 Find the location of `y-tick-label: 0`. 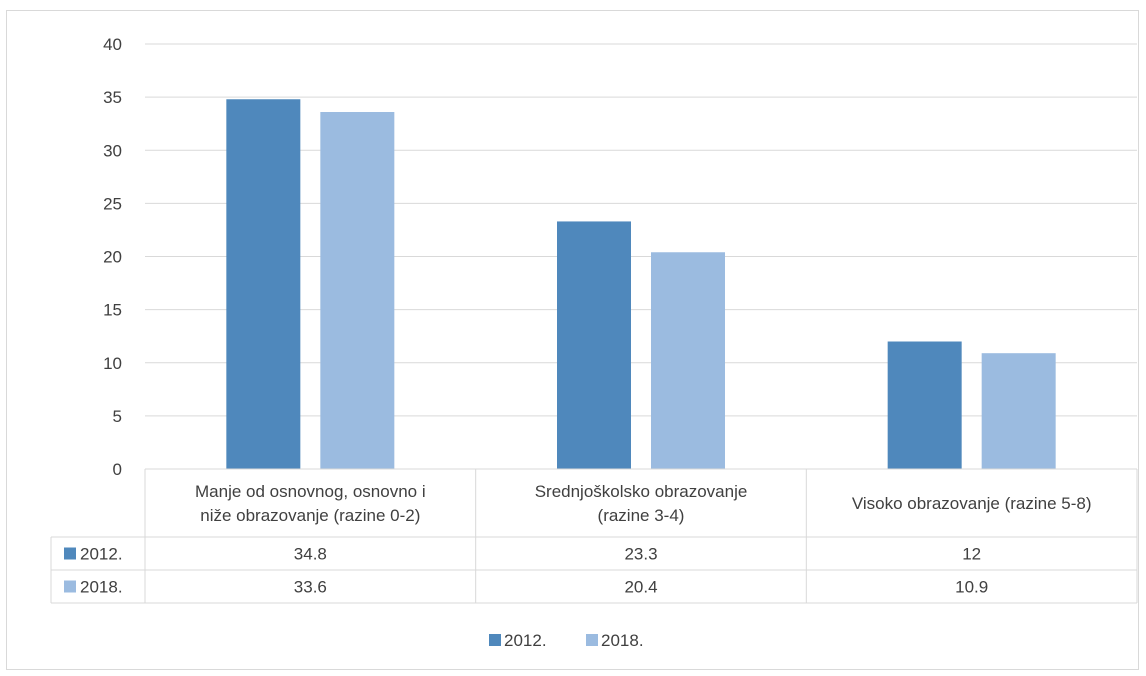

y-tick-label: 0 is located at coordinates (117, 469).